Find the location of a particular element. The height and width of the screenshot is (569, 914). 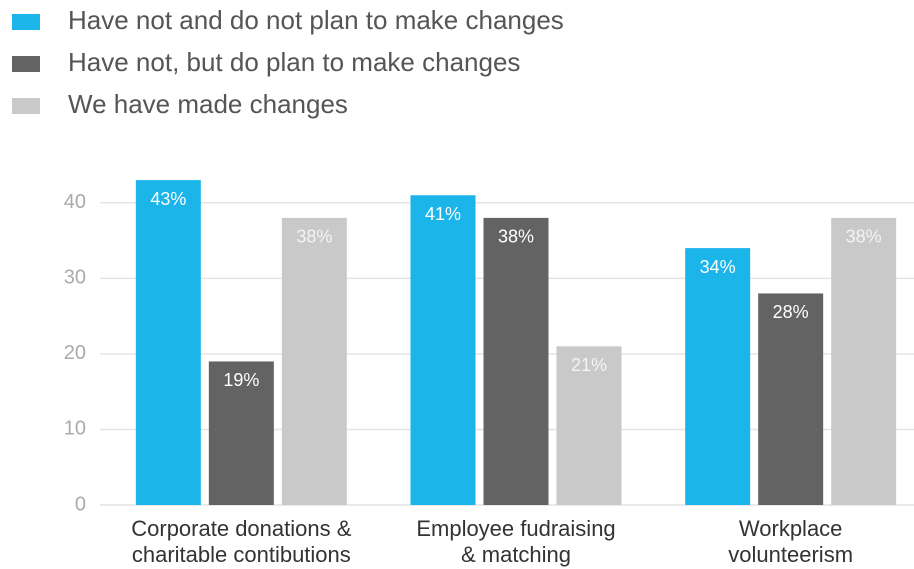

data-label: 41% is located at coordinates (443, 214).